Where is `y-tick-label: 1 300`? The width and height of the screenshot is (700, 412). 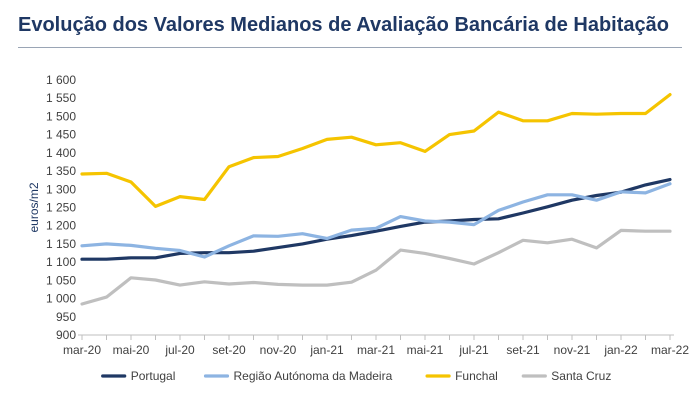 y-tick-label: 1 300 is located at coordinates (61, 189).